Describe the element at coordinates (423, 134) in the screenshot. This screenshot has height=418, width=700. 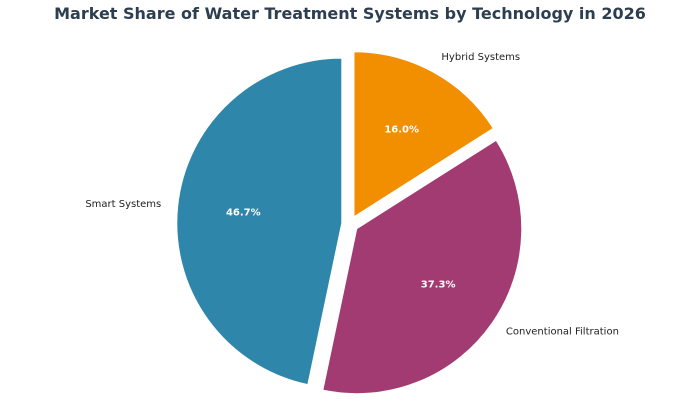
I see `pie-slice-hybrid-systems` at that location.